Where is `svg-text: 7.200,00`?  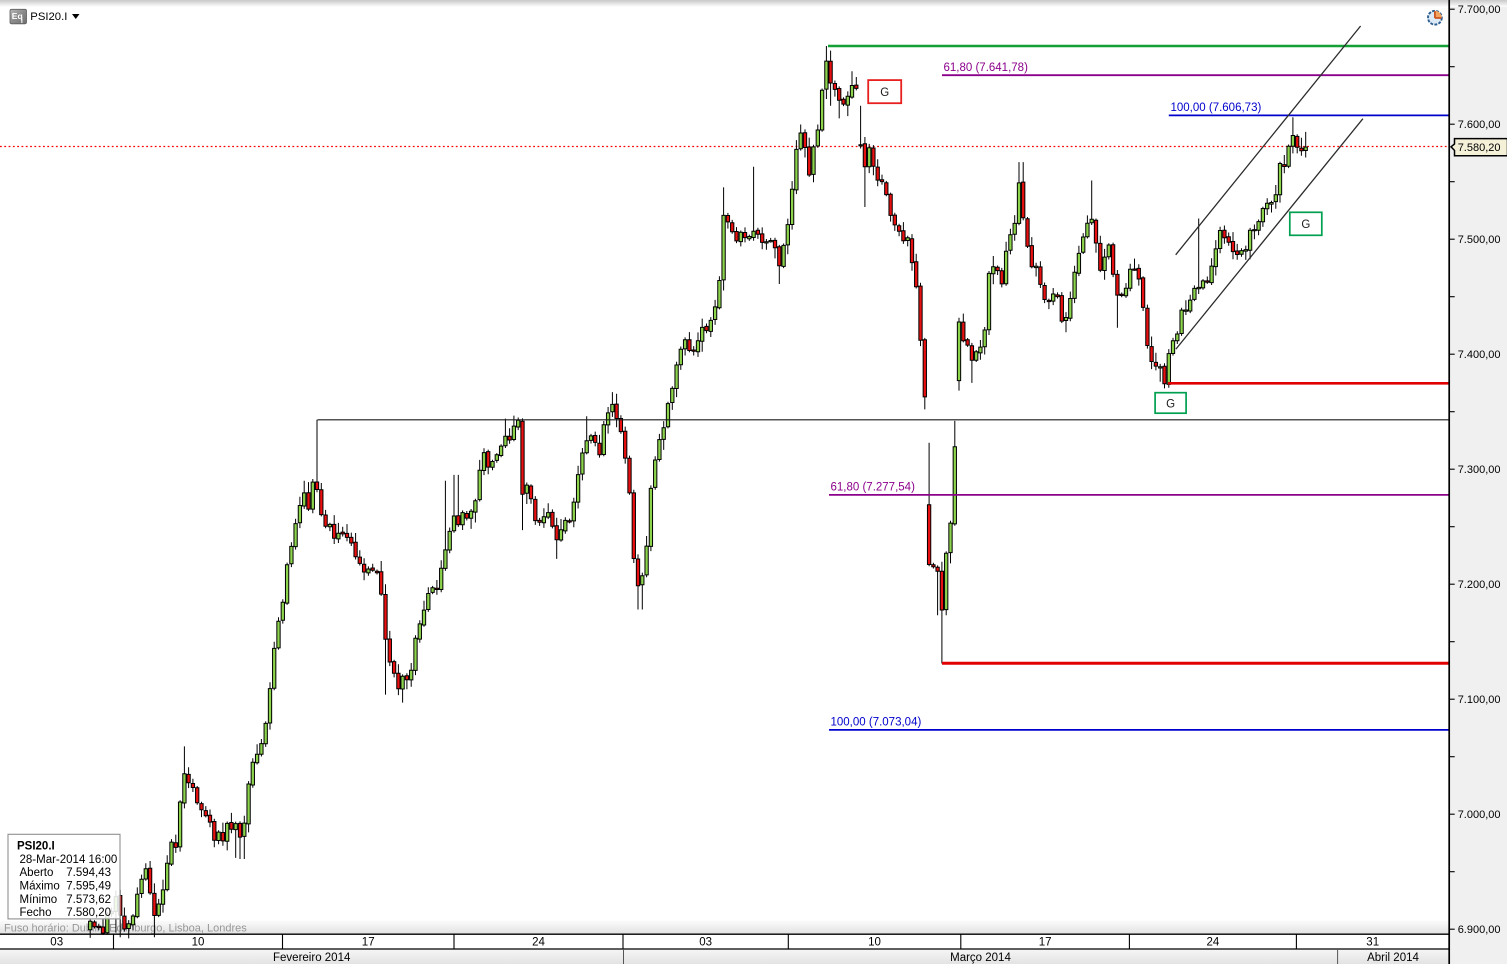
svg-text: 7.200,00 is located at coordinates (1479, 585).